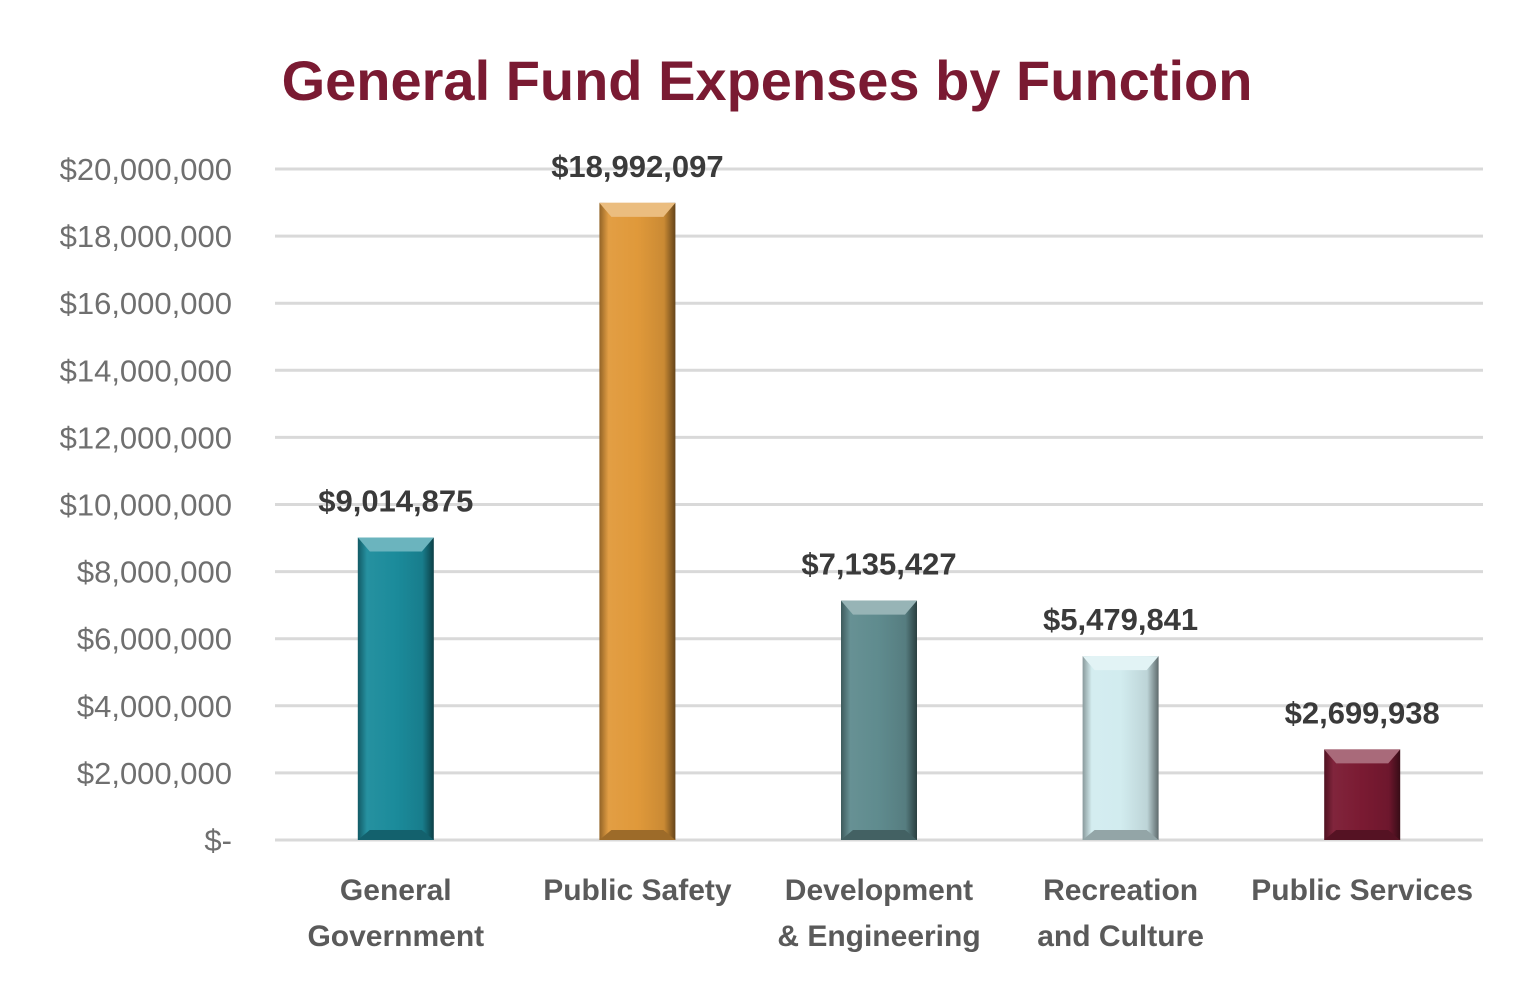 The image size is (1534, 990). What do you see at coordinates (218, 840) in the screenshot?
I see `y-tick-label: $-` at bounding box center [218, 840].